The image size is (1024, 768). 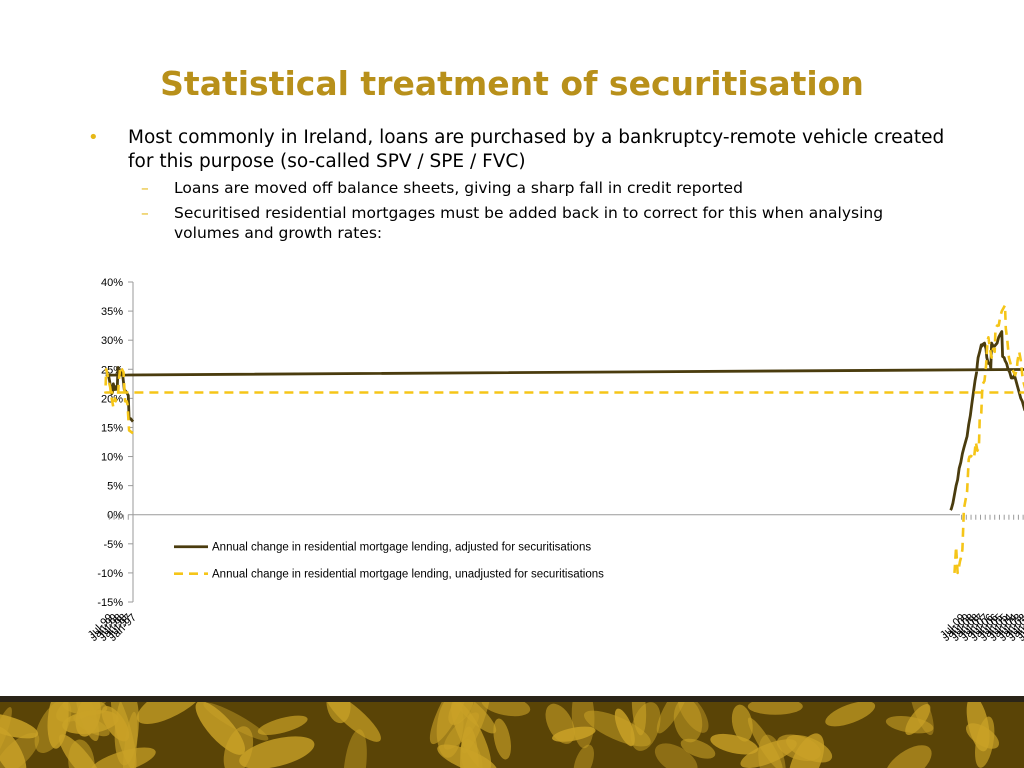 I want to click on x-tick-label: Jul-01, so click(x=1019, y=627).